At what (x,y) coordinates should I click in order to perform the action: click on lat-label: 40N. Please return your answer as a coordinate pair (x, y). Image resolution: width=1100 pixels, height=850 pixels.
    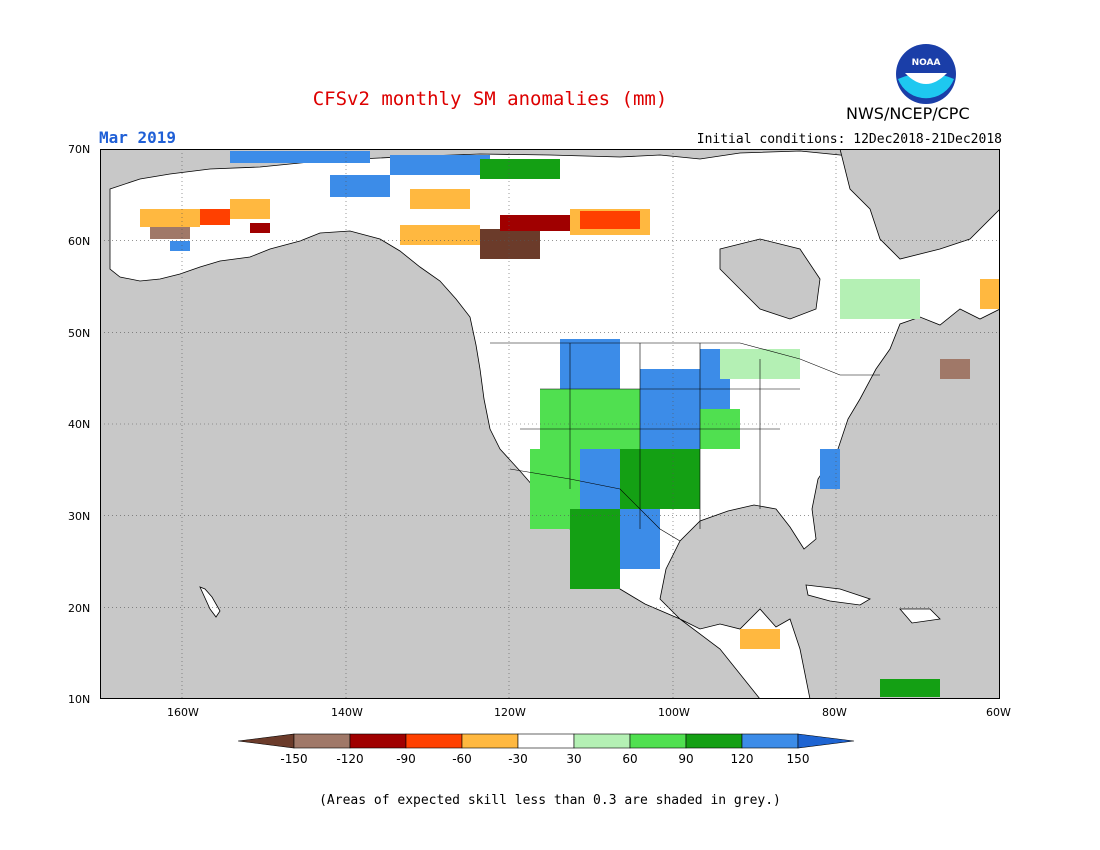
    Looking at the image, I should click on (79, 424).